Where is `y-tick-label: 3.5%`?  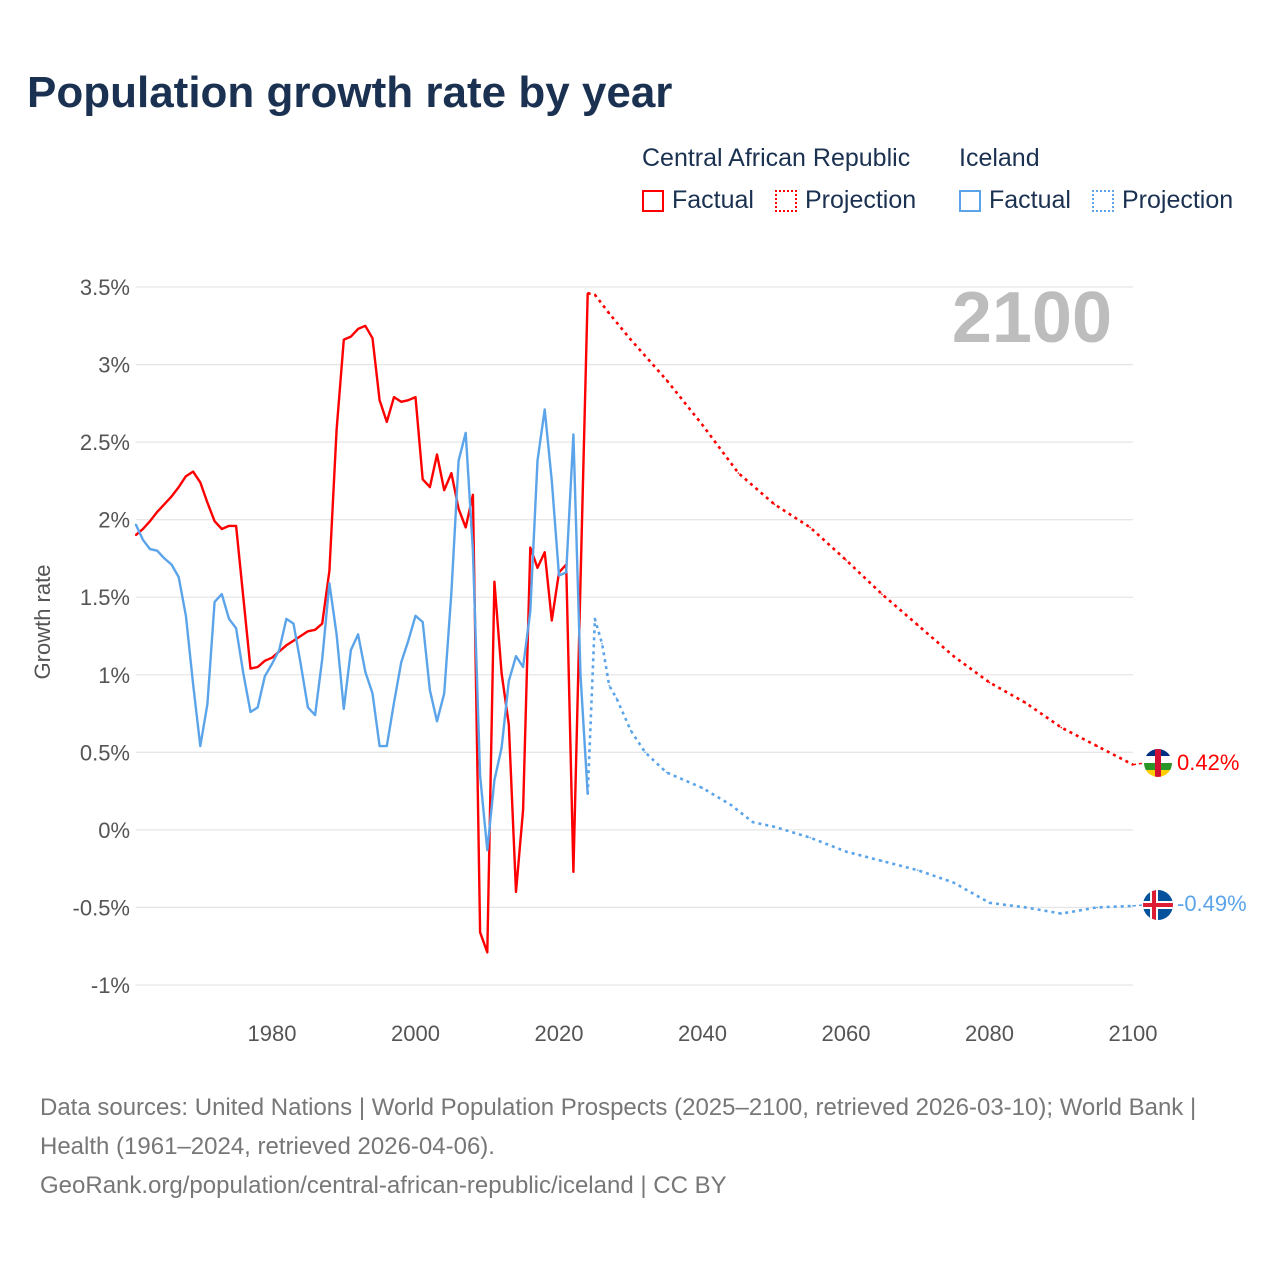 y-tick-label: 3.5% is located at coordinates (105, 287).